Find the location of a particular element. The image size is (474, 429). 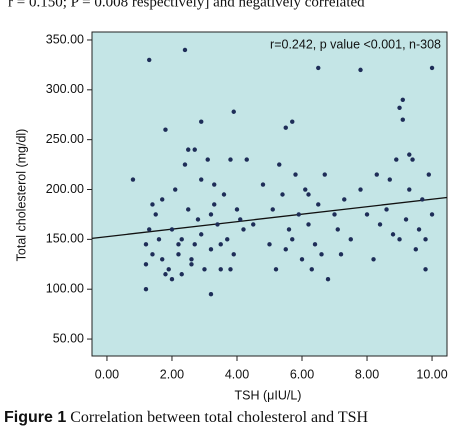

x-axis-label: TSH (μIU/L) is located at coordinates (268, 395).